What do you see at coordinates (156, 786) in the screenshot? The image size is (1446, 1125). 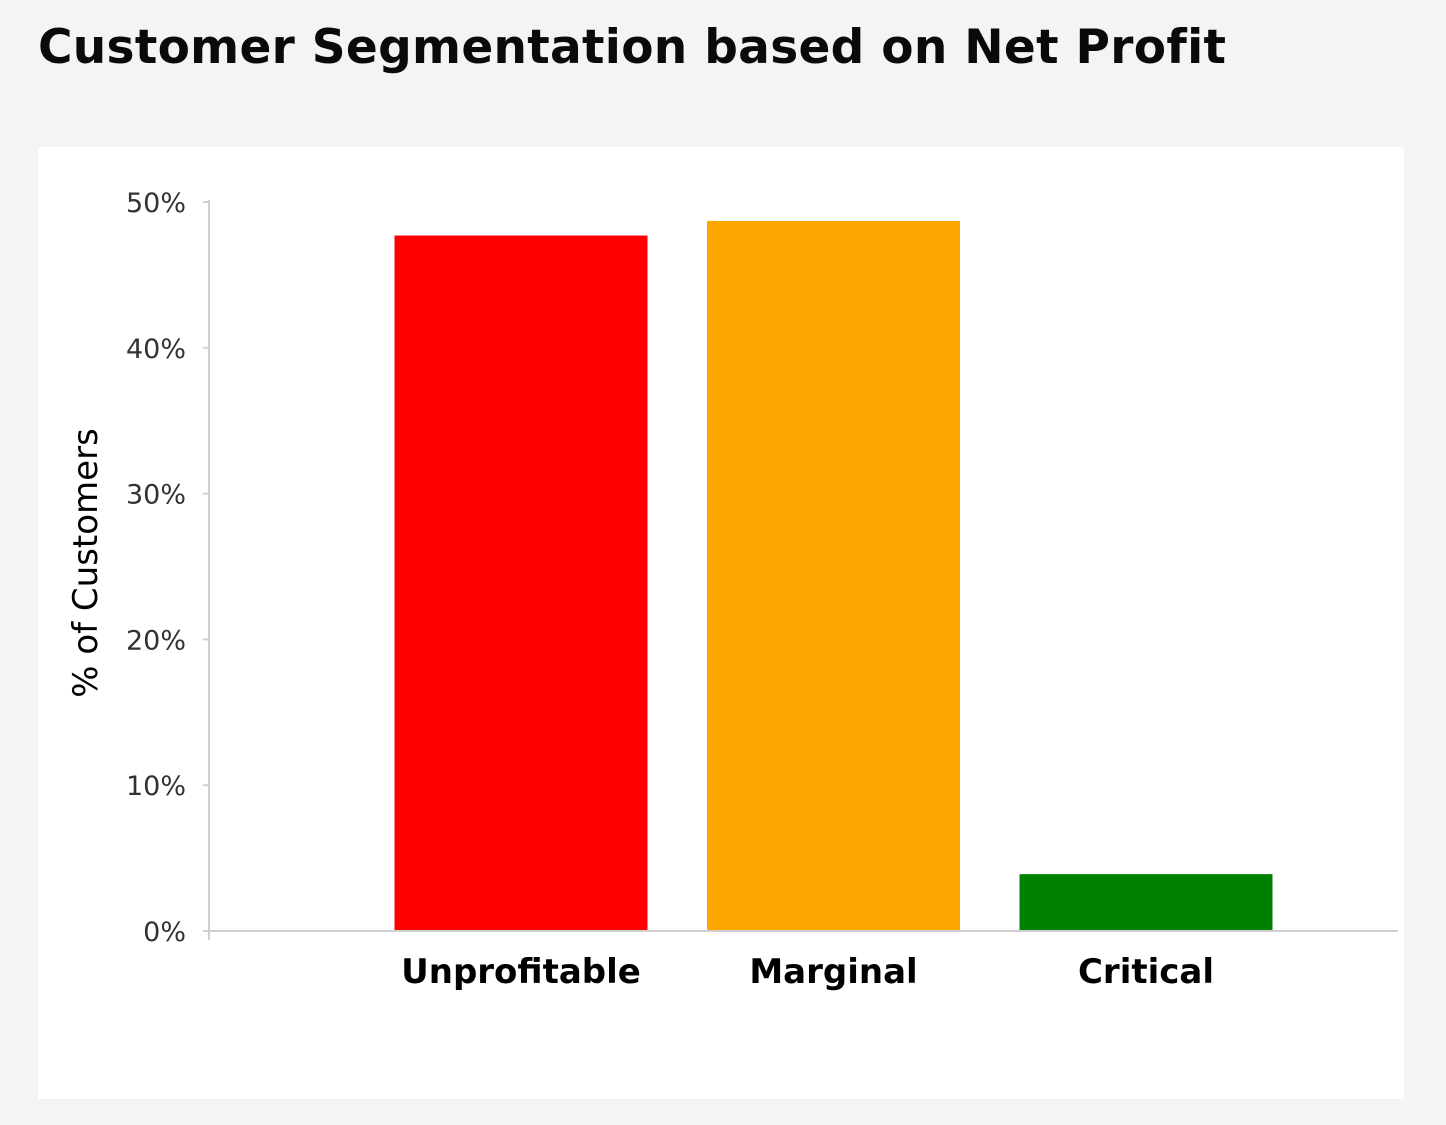 I see `y-tick-label: 10%` at bounding box center [156, 786].